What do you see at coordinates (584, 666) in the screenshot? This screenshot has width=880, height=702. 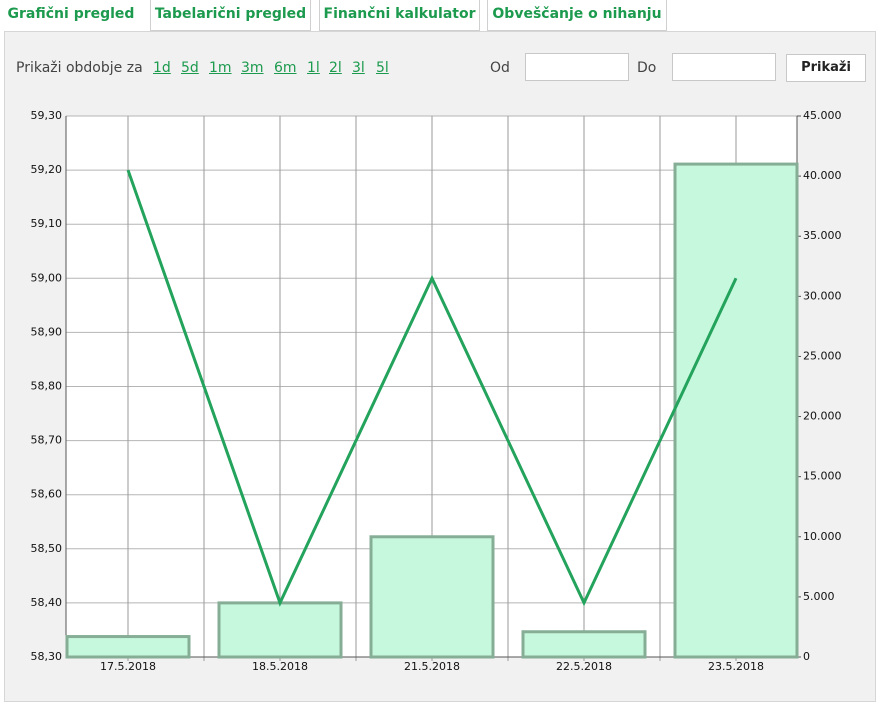 I see `x-tick-label: 22.5.2018` at bounding box center [584, 666].